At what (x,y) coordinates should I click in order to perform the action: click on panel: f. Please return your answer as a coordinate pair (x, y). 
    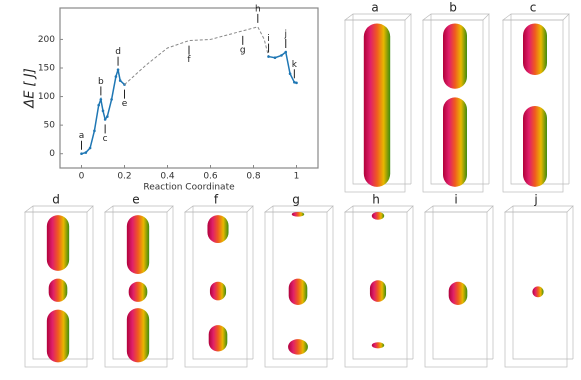
    Looking at the image, I should click on (218, 280).